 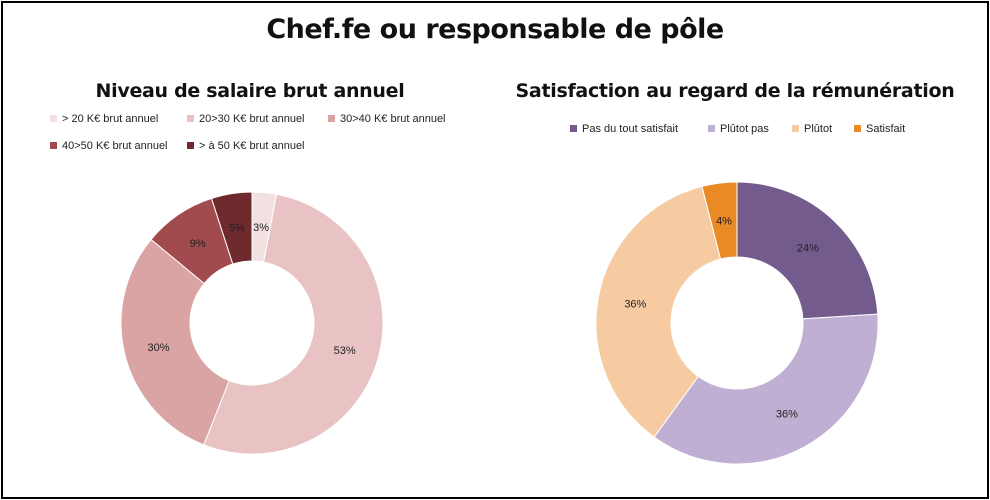 What do you see at coordinates (252, 146) in the screenshot?
I see `legend-label: > à 50 K€ brut annuel` at bounding box center [252, 146].